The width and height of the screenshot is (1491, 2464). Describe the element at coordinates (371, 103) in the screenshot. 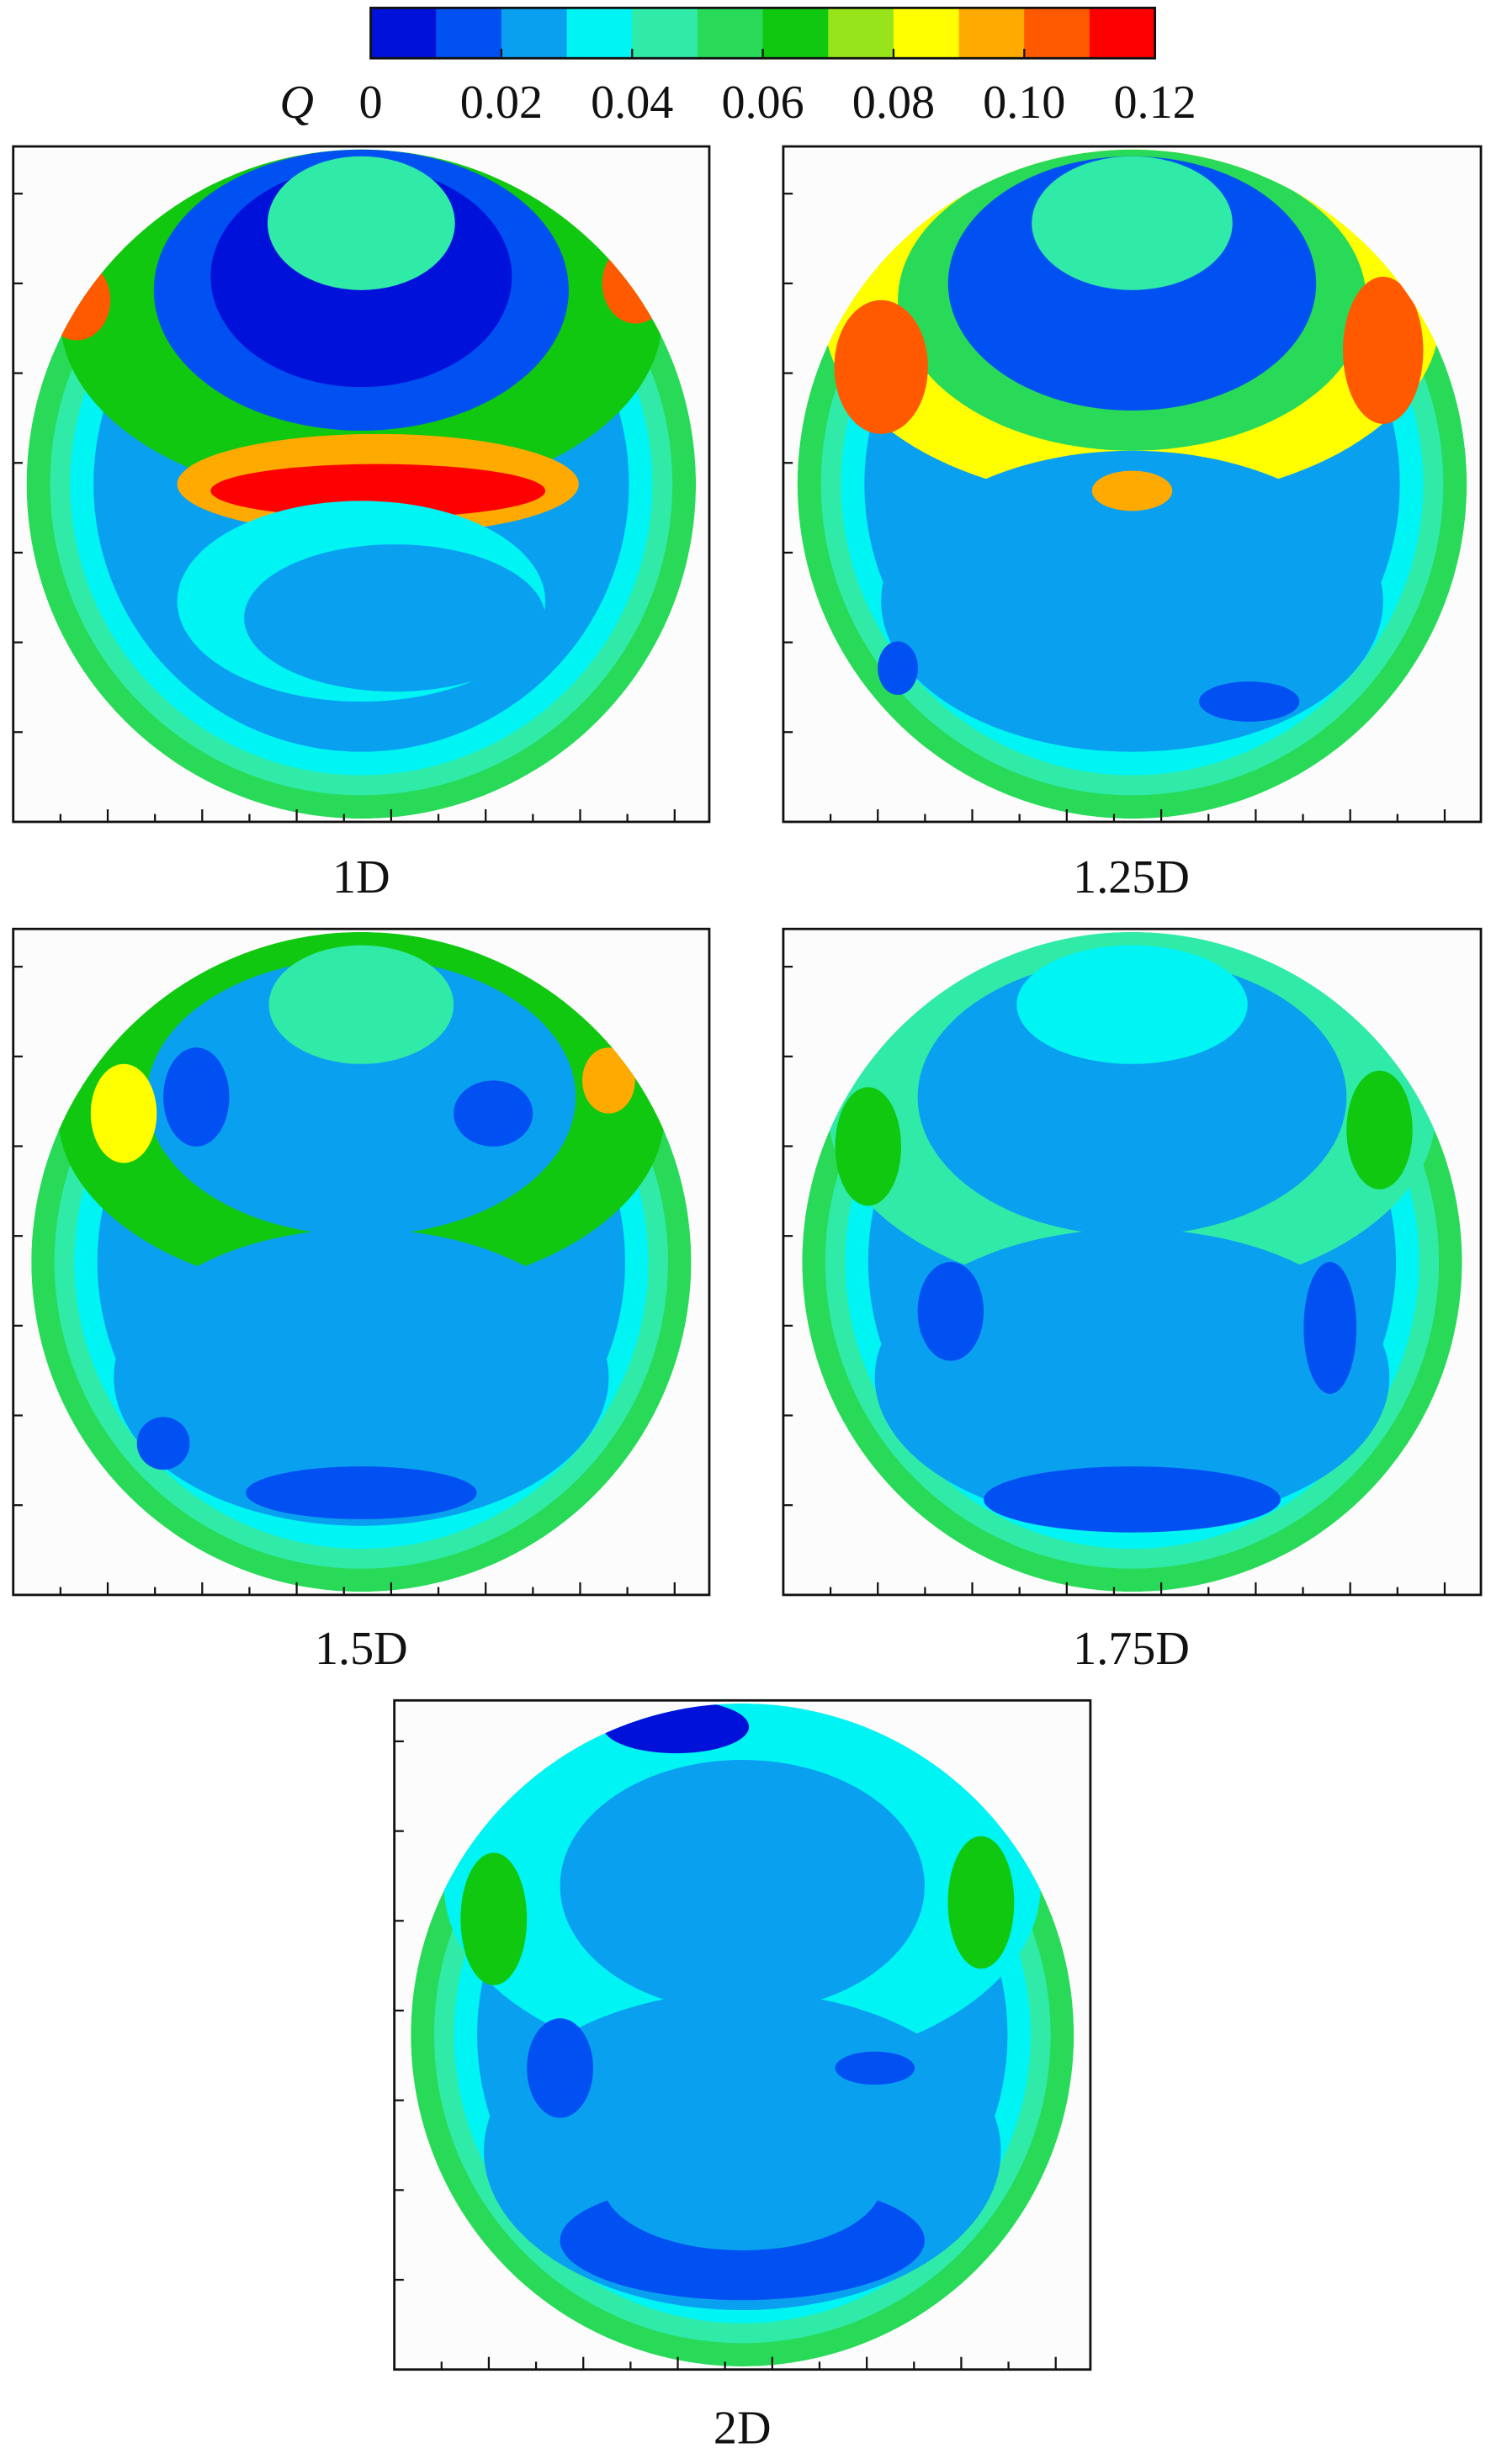

I see `colorbar-tick-label: 0` at that location.